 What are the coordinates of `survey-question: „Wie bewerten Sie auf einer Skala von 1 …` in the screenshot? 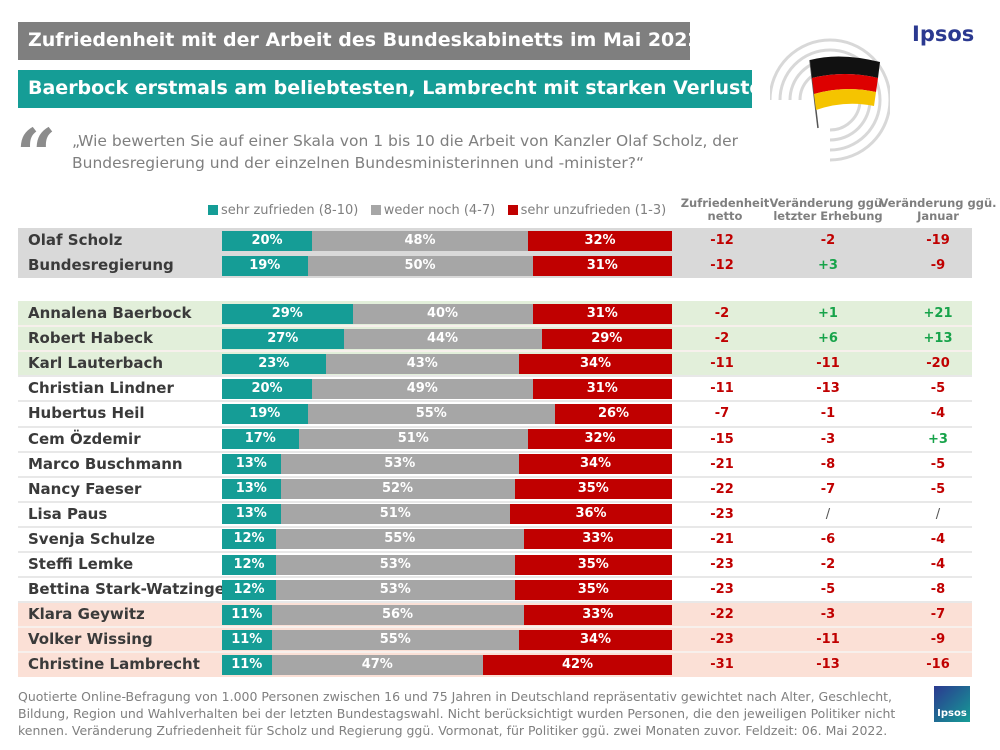 It's located at (405, 152).